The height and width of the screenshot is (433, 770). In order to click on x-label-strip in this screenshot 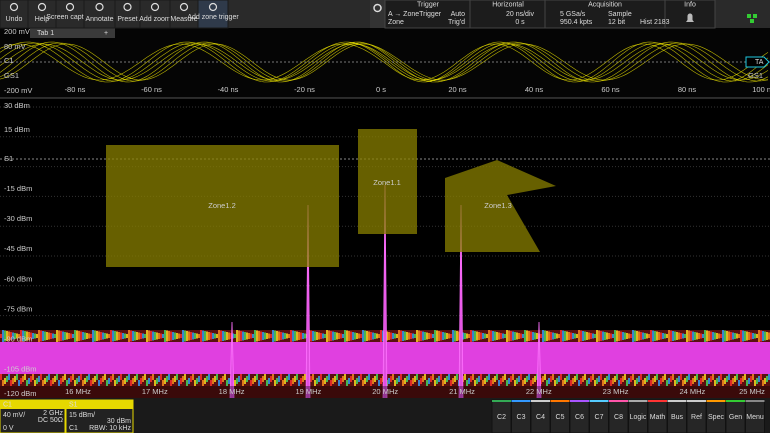, I will do `click(385, 392)`.